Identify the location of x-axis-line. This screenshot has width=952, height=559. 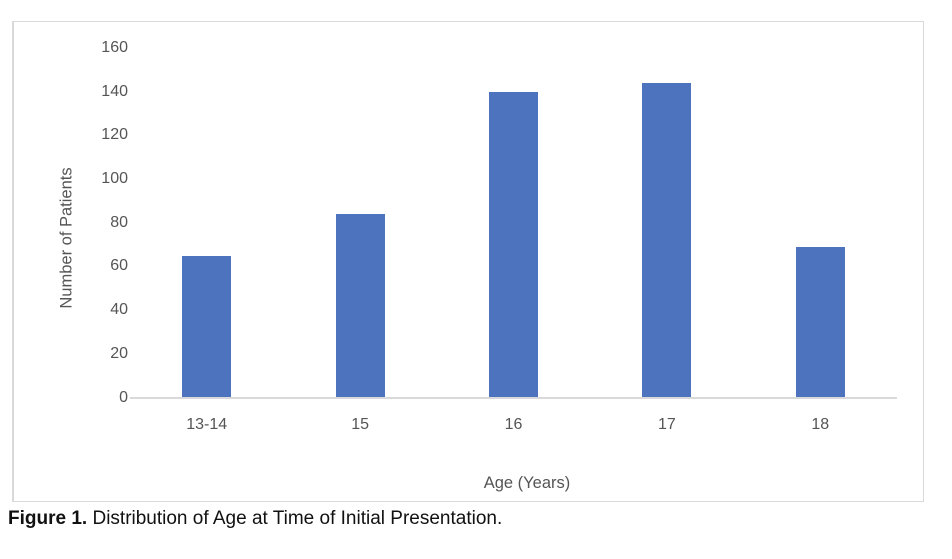
(513, 398).